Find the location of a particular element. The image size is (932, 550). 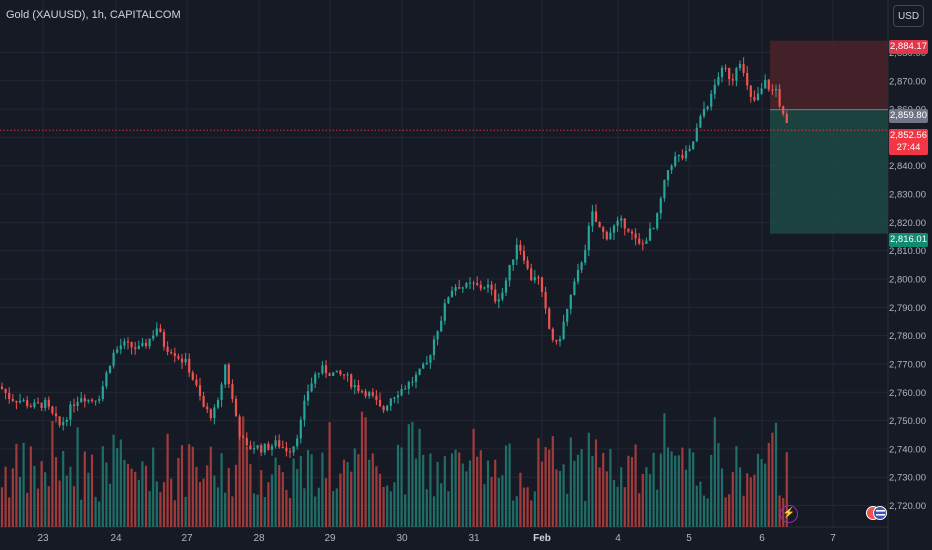

x-tick-label: 27 is located at coordinates (187, 538).